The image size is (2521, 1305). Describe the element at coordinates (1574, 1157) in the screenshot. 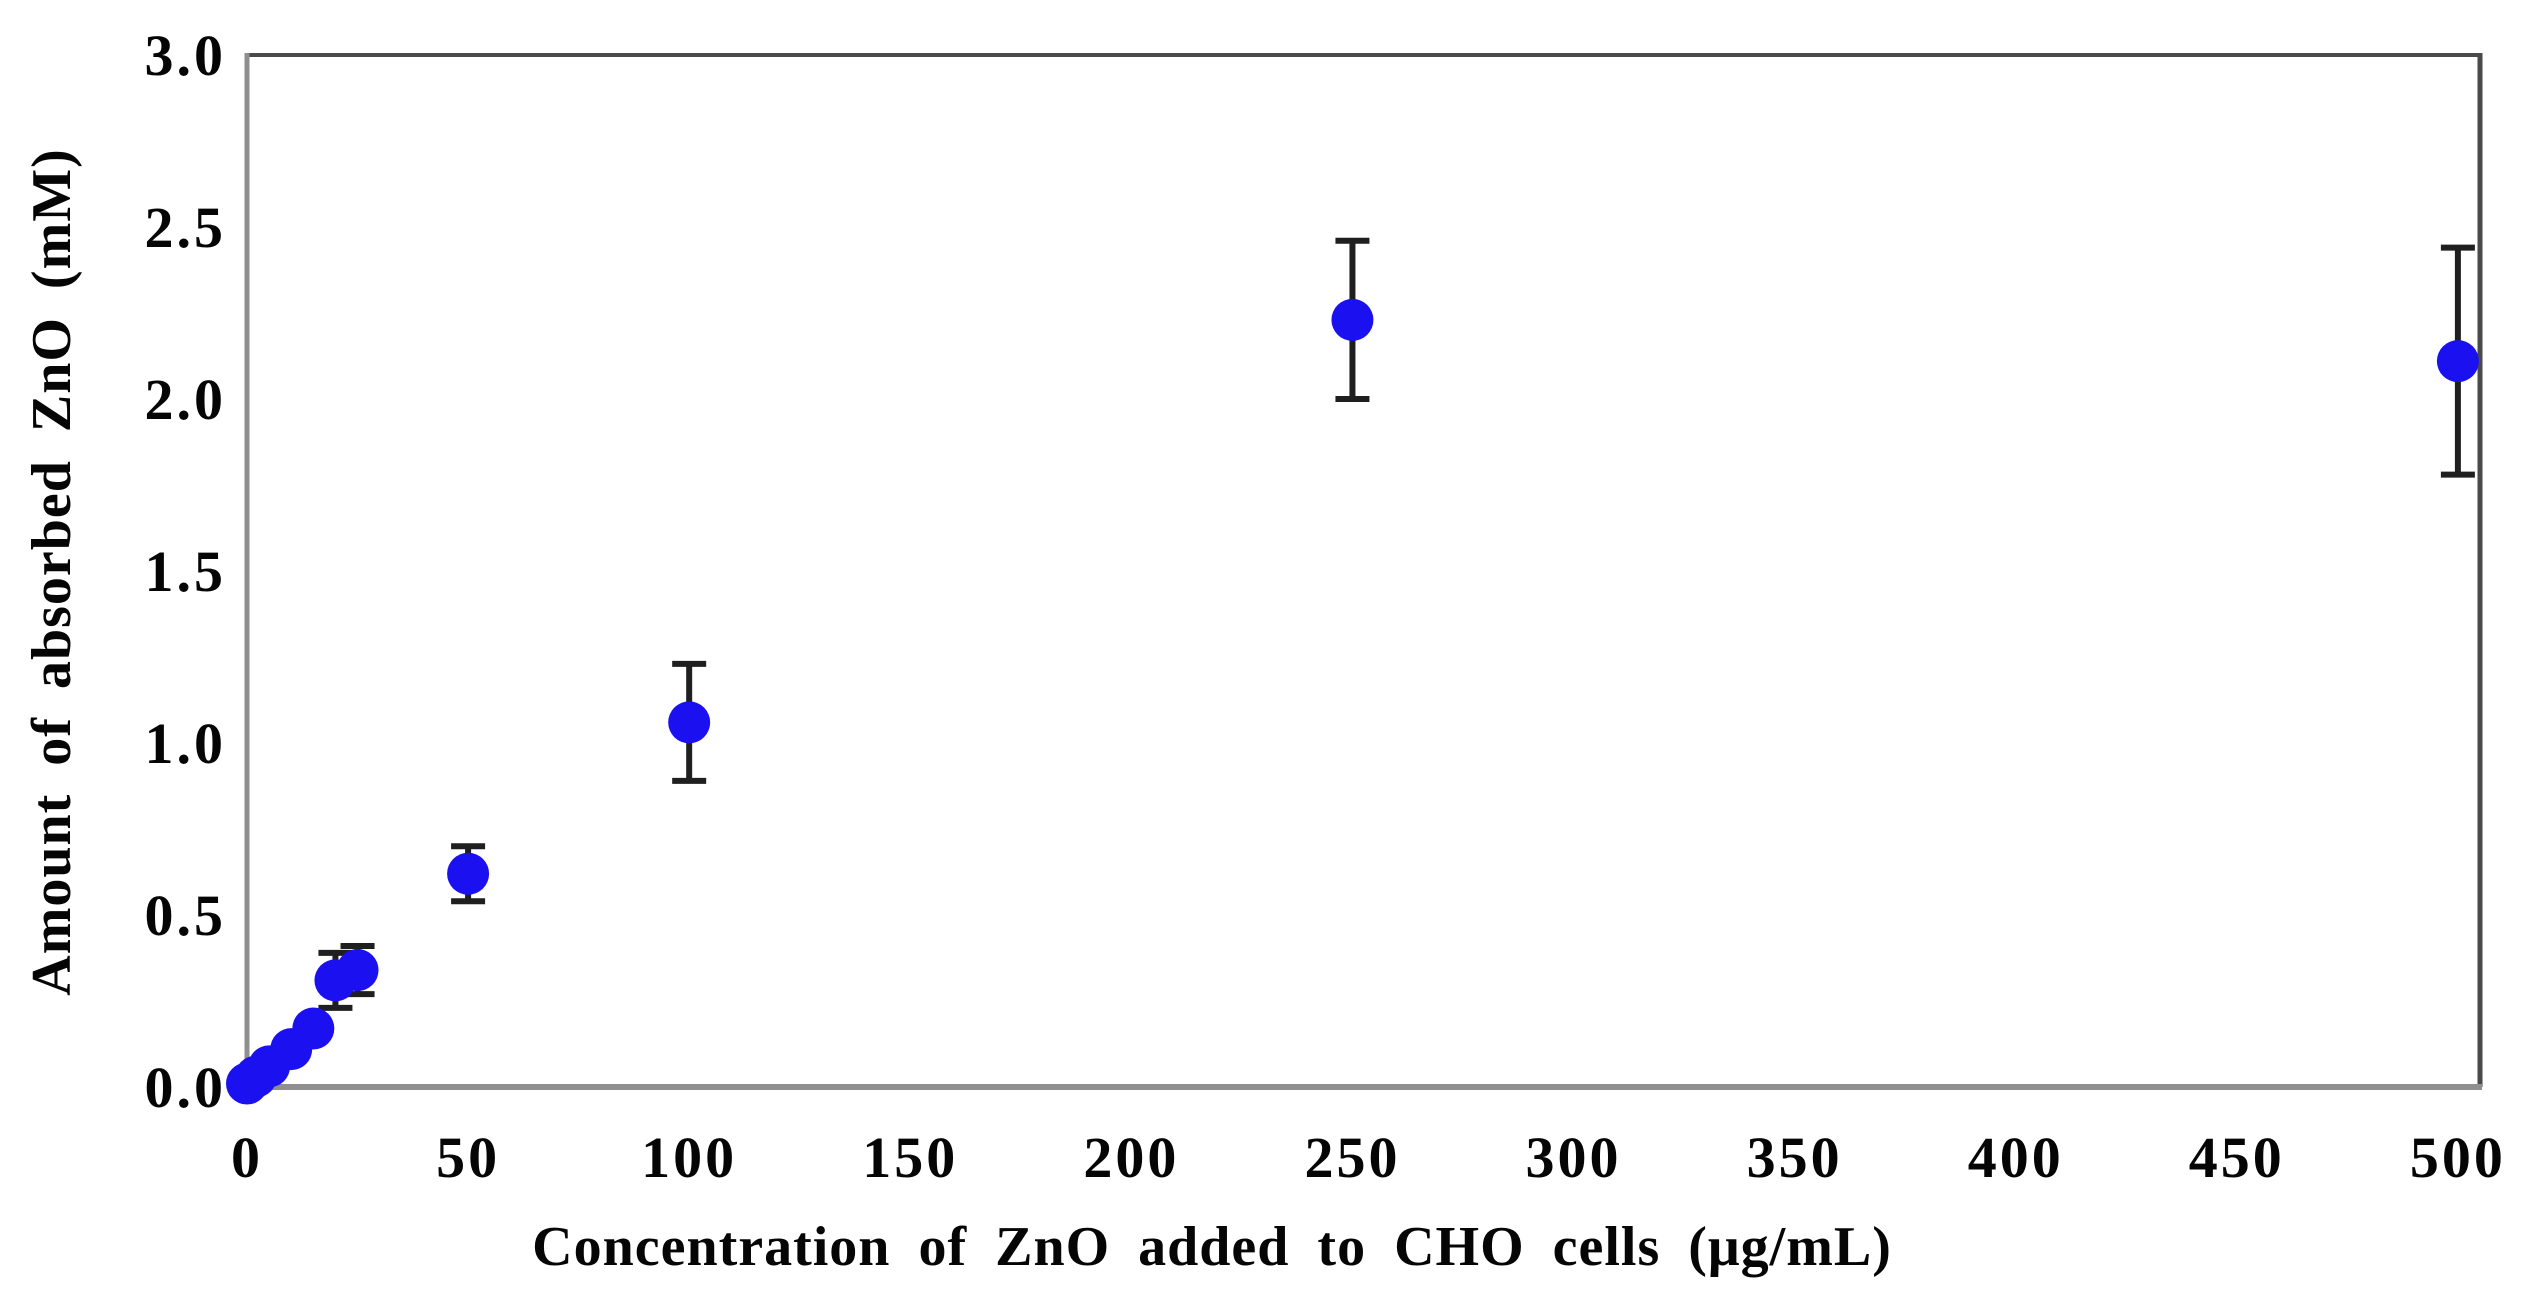

I see `x-tick-label: 300` at that location.